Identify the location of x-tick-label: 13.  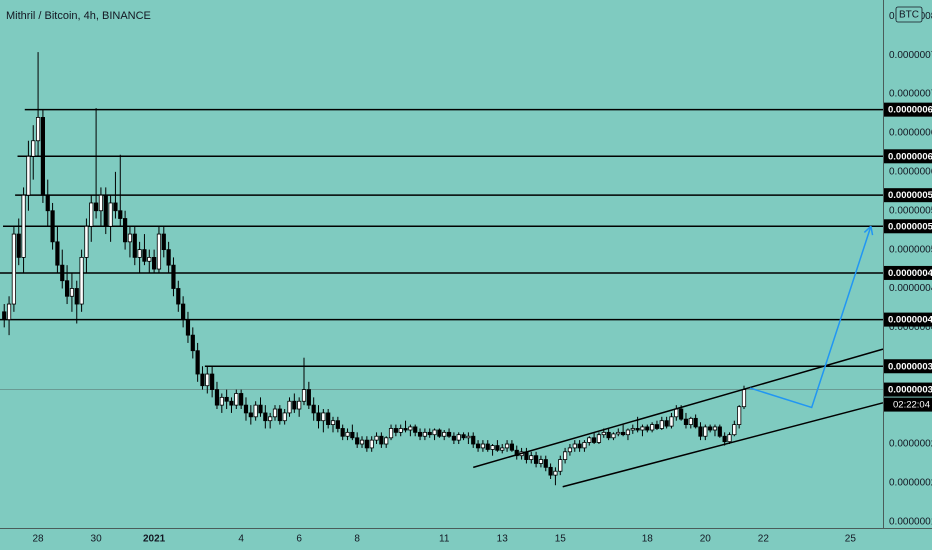
(503, 539).